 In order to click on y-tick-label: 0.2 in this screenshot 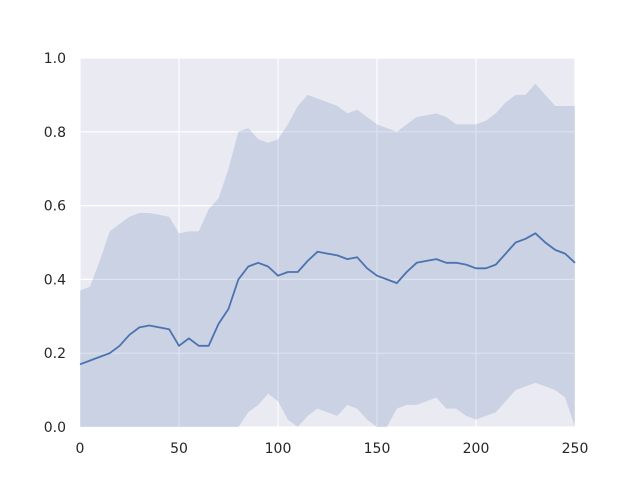, I will do `click(55, 354)`.